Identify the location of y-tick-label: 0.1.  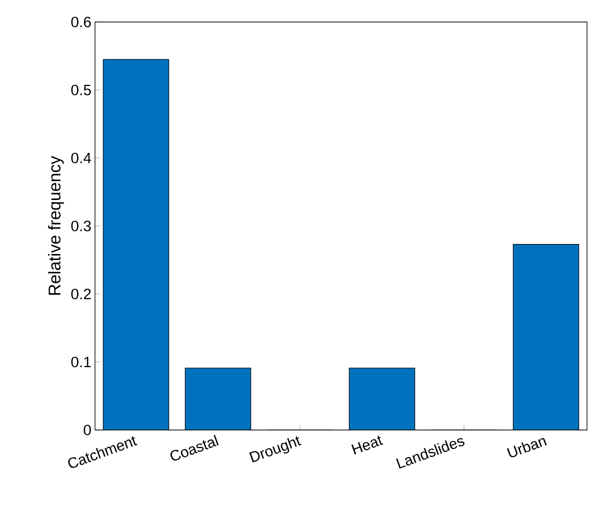
(81, 362).